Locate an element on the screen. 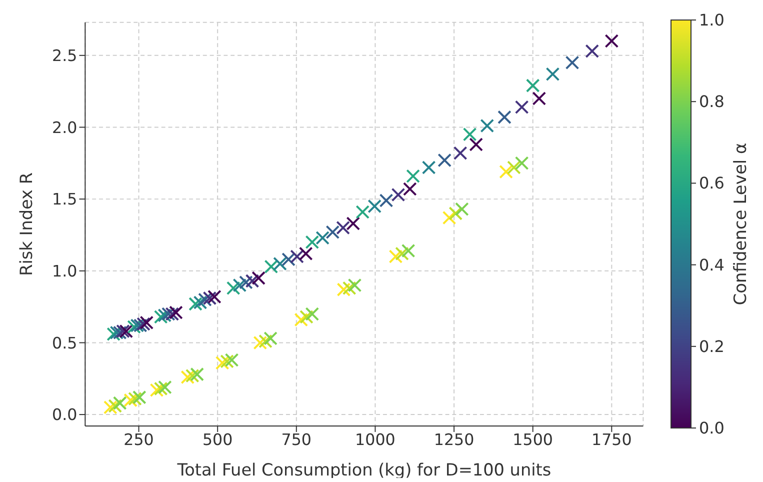 Image resolution: width=763 pixels, height=482 pixels. color-bar-title: Confidence Level α is located at coordinates (741, 224).